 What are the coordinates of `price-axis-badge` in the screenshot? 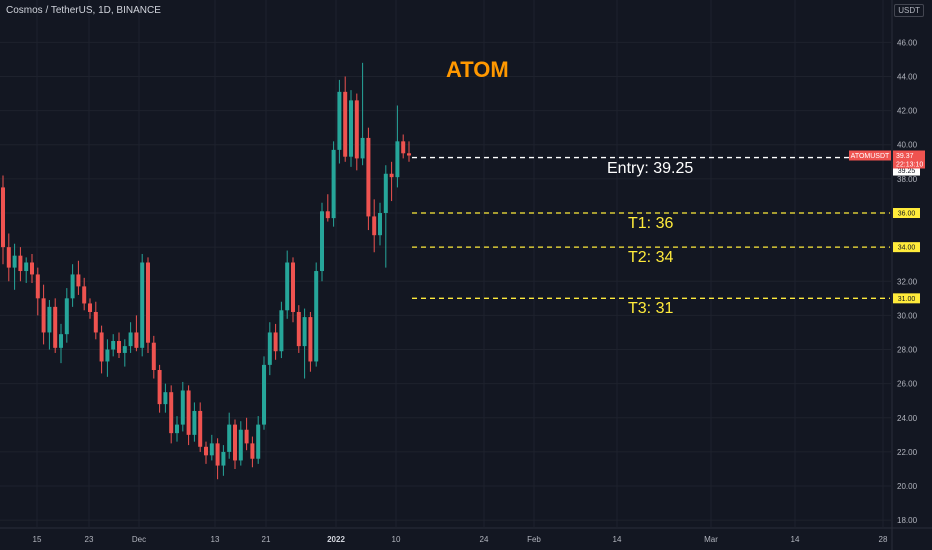 It's located at (906, 298).